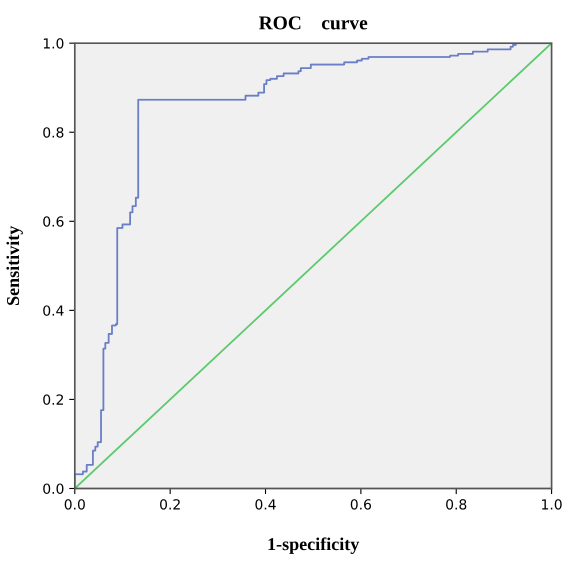 This screenshot has height=568, width=571. I want to click on x-tick-label: 0.2, so click(170, 504).